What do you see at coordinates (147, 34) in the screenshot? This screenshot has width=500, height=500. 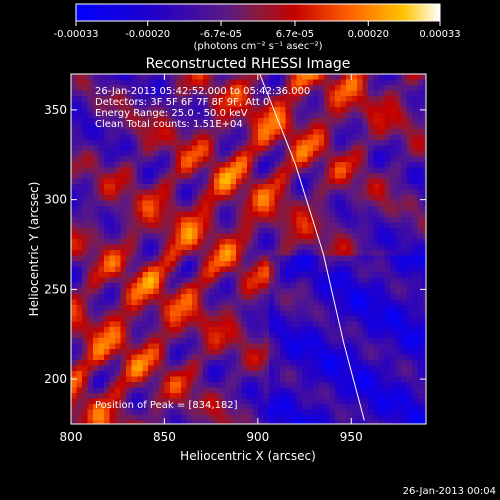 I see `colorbar-tick-label: -0.00020` at bounding box center [147, 34].